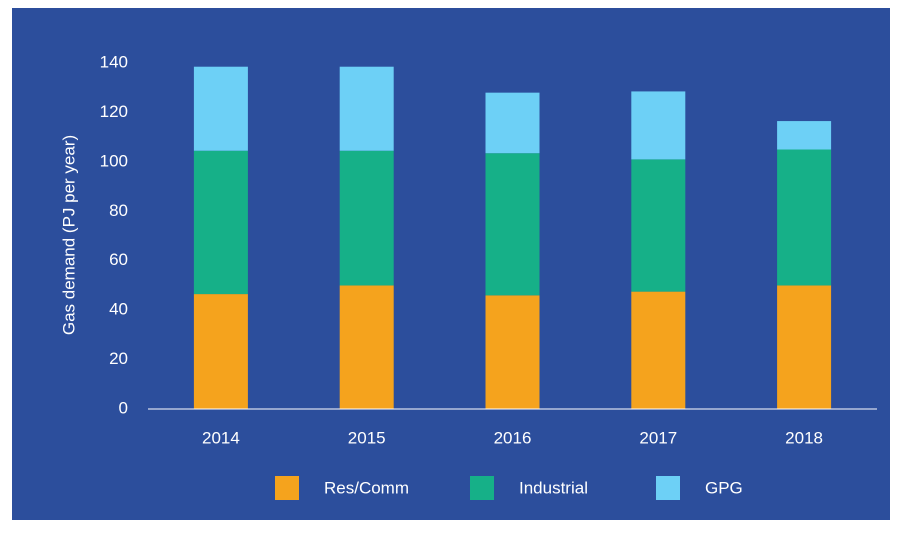 This screenshot has width=903, height=541. I want to click on y-axis-label: Gas demand (PJ per year), so click(68, 235).